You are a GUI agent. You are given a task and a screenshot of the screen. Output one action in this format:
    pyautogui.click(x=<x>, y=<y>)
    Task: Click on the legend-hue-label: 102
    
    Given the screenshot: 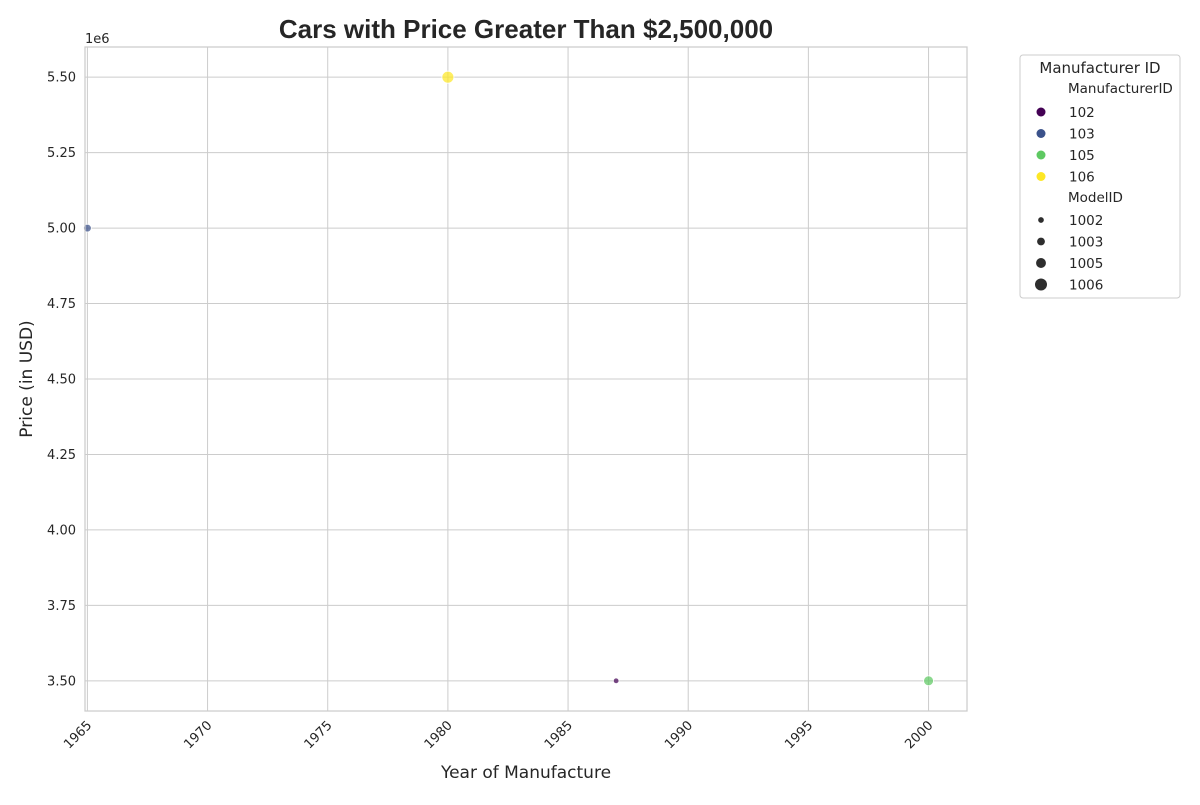 What is the action you would take?
    pyautogui.click(x=1082, y=113)
    